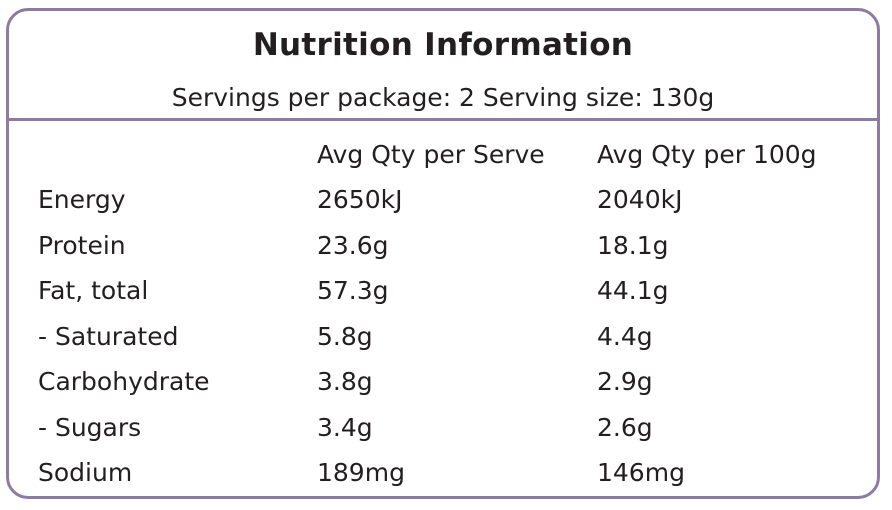 The image size is (892, 510). What do you see at coordinates (431, 154) in the screenshot?
I see `column-header-per-serve: Avg Qty per Serve` at bounding box center [431, 154].